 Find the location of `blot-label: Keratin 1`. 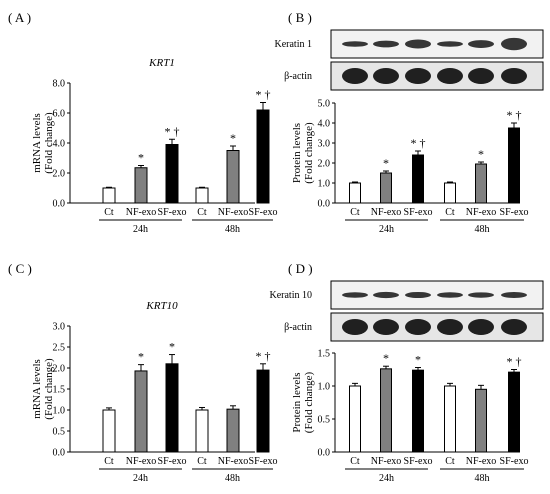

blot-label: Keratin 1 is located at coordinates (294, 44).